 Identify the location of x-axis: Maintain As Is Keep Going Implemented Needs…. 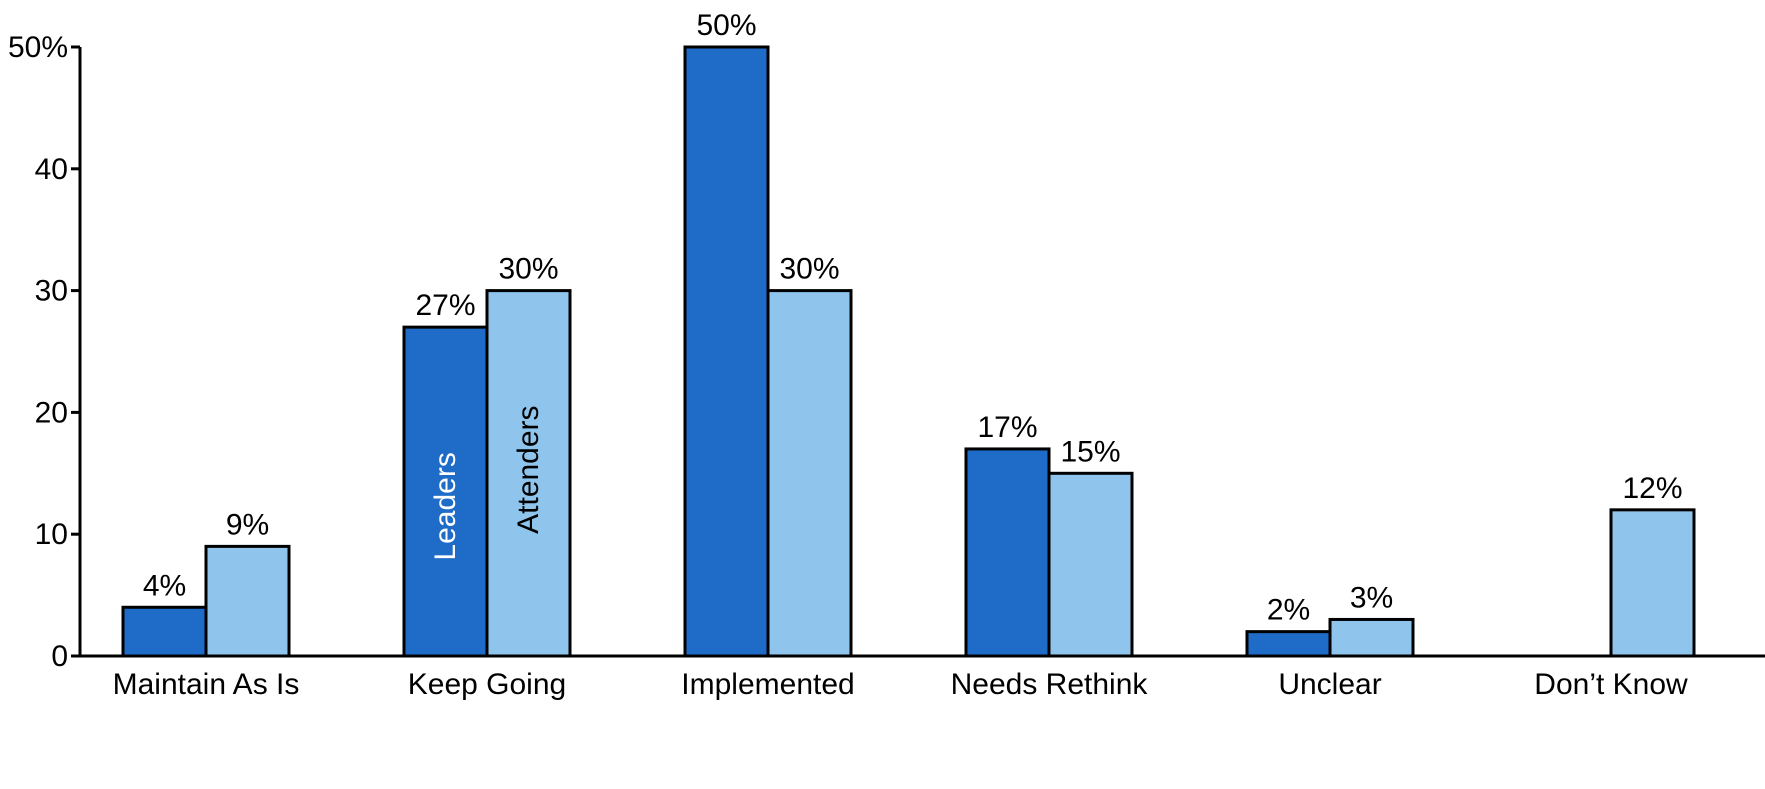
(922, 677).